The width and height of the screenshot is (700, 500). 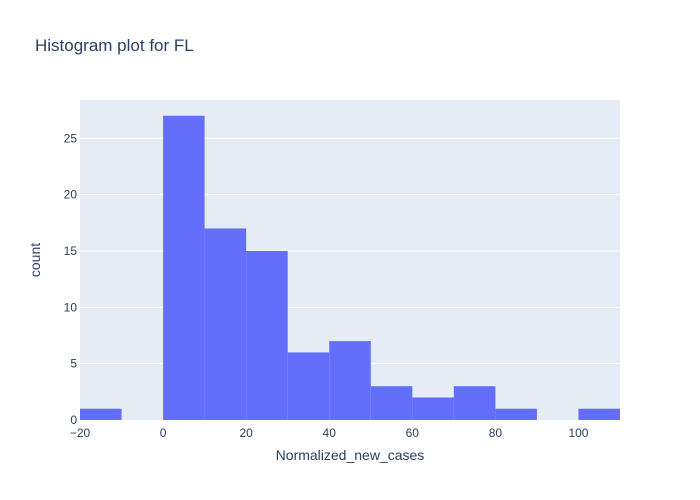 What do you see at coordinates (35, 260) in the screenshot?
I see `y-axis-title: count` at bounding box center [35, 260].